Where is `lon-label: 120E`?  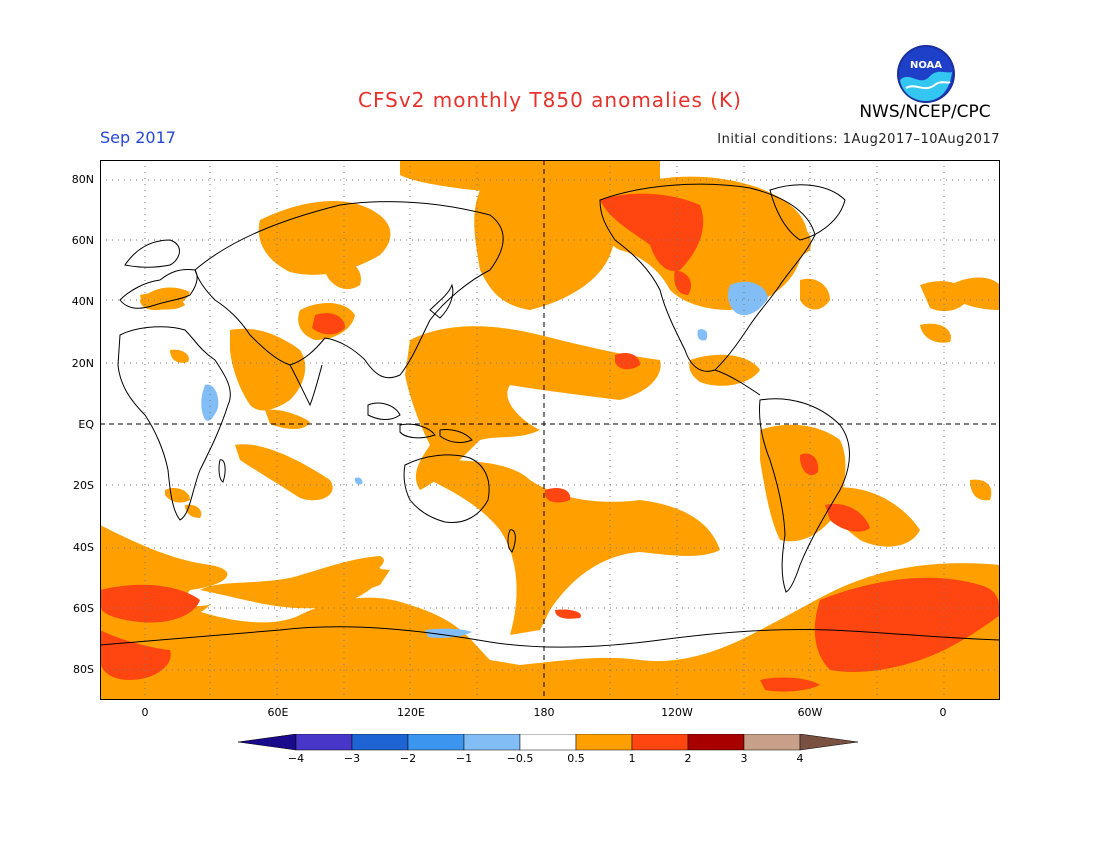
lon-label: 120E is located at coordinates (411, 712).